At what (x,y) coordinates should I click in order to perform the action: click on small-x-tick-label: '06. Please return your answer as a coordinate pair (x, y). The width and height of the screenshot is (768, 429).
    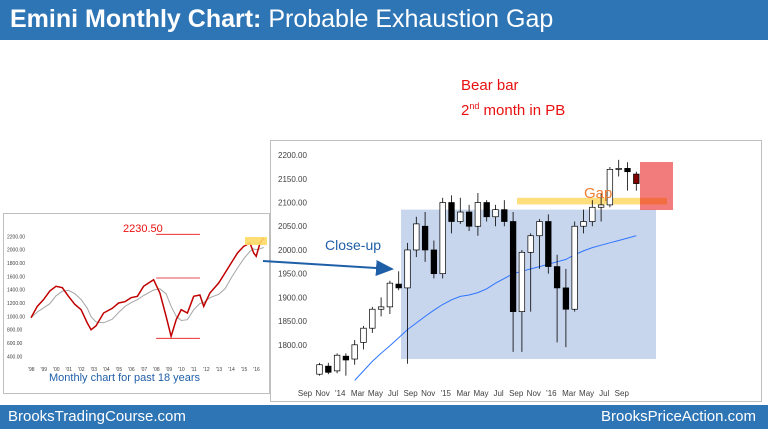
    Looking at the image, I should click on (131, 370).